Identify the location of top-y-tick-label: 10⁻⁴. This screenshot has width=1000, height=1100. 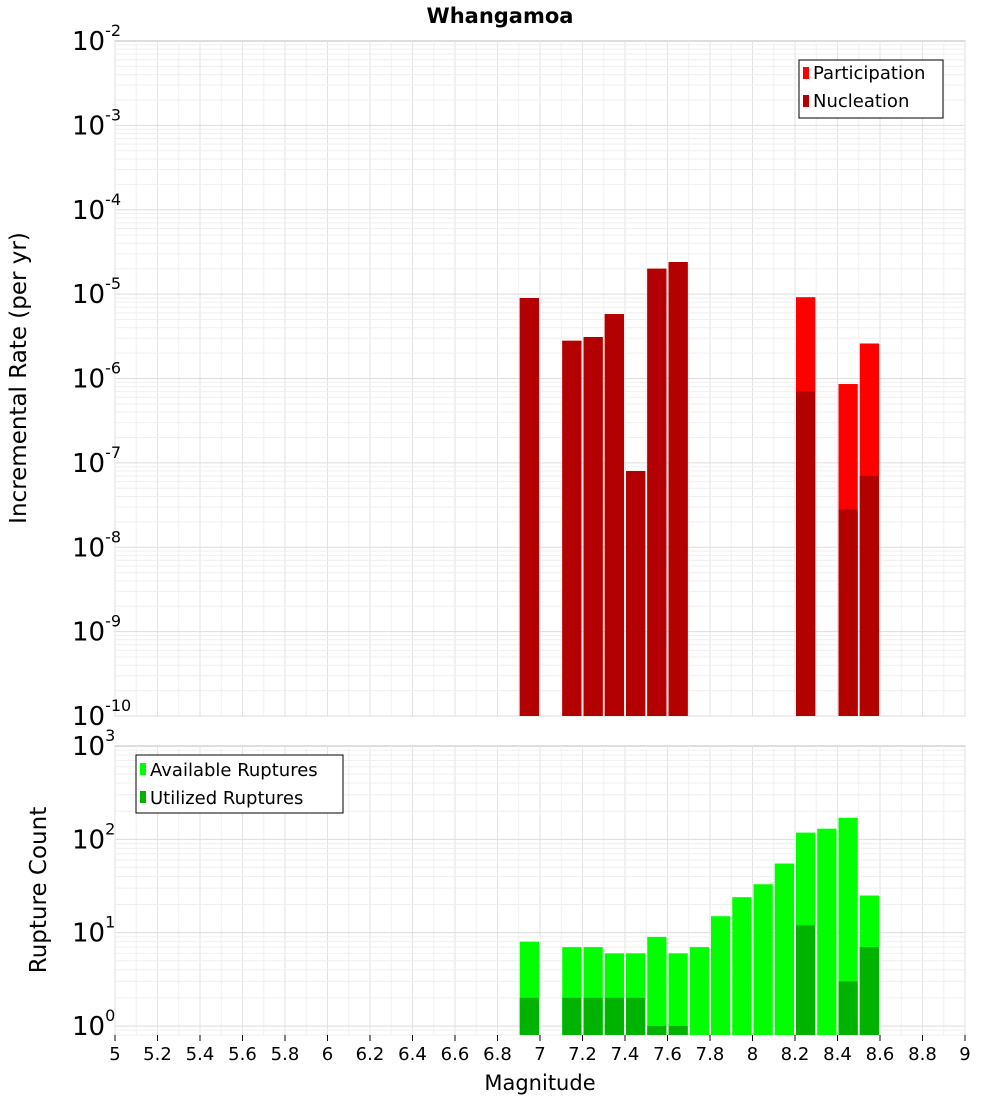
(96, 208).